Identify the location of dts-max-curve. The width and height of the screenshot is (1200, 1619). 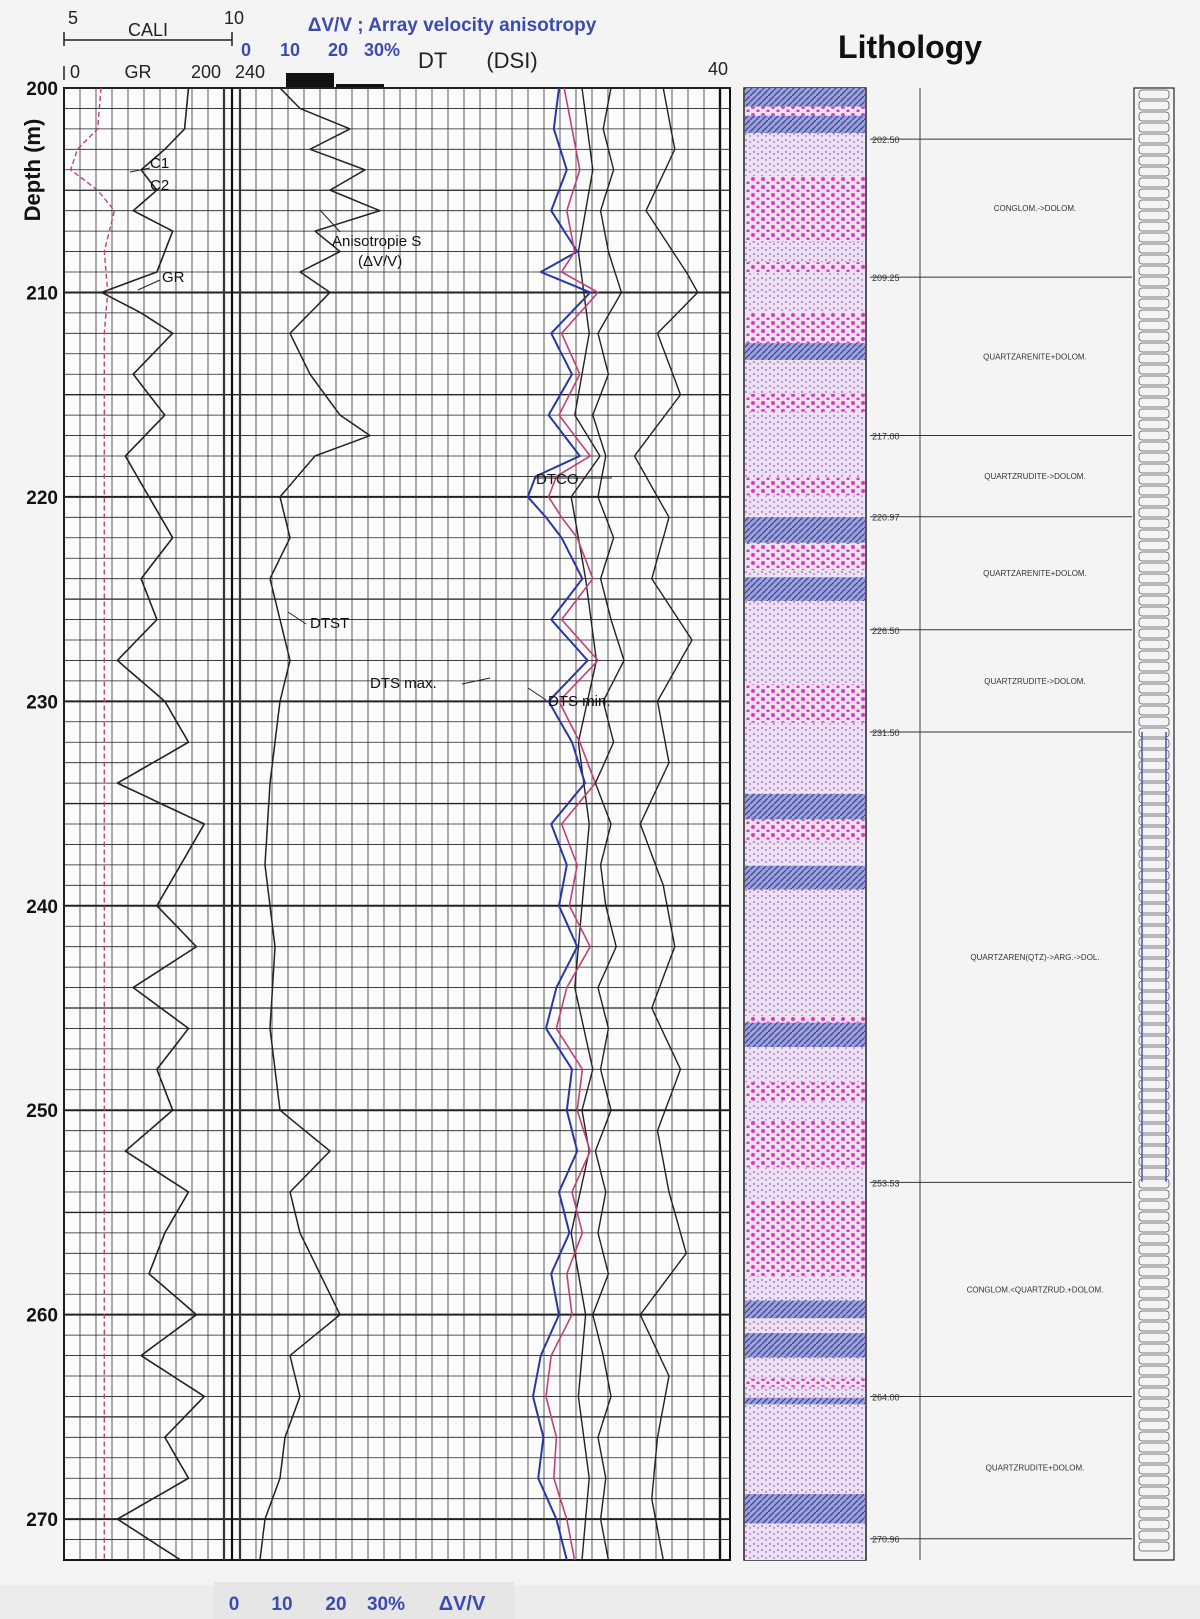
(559, 824).